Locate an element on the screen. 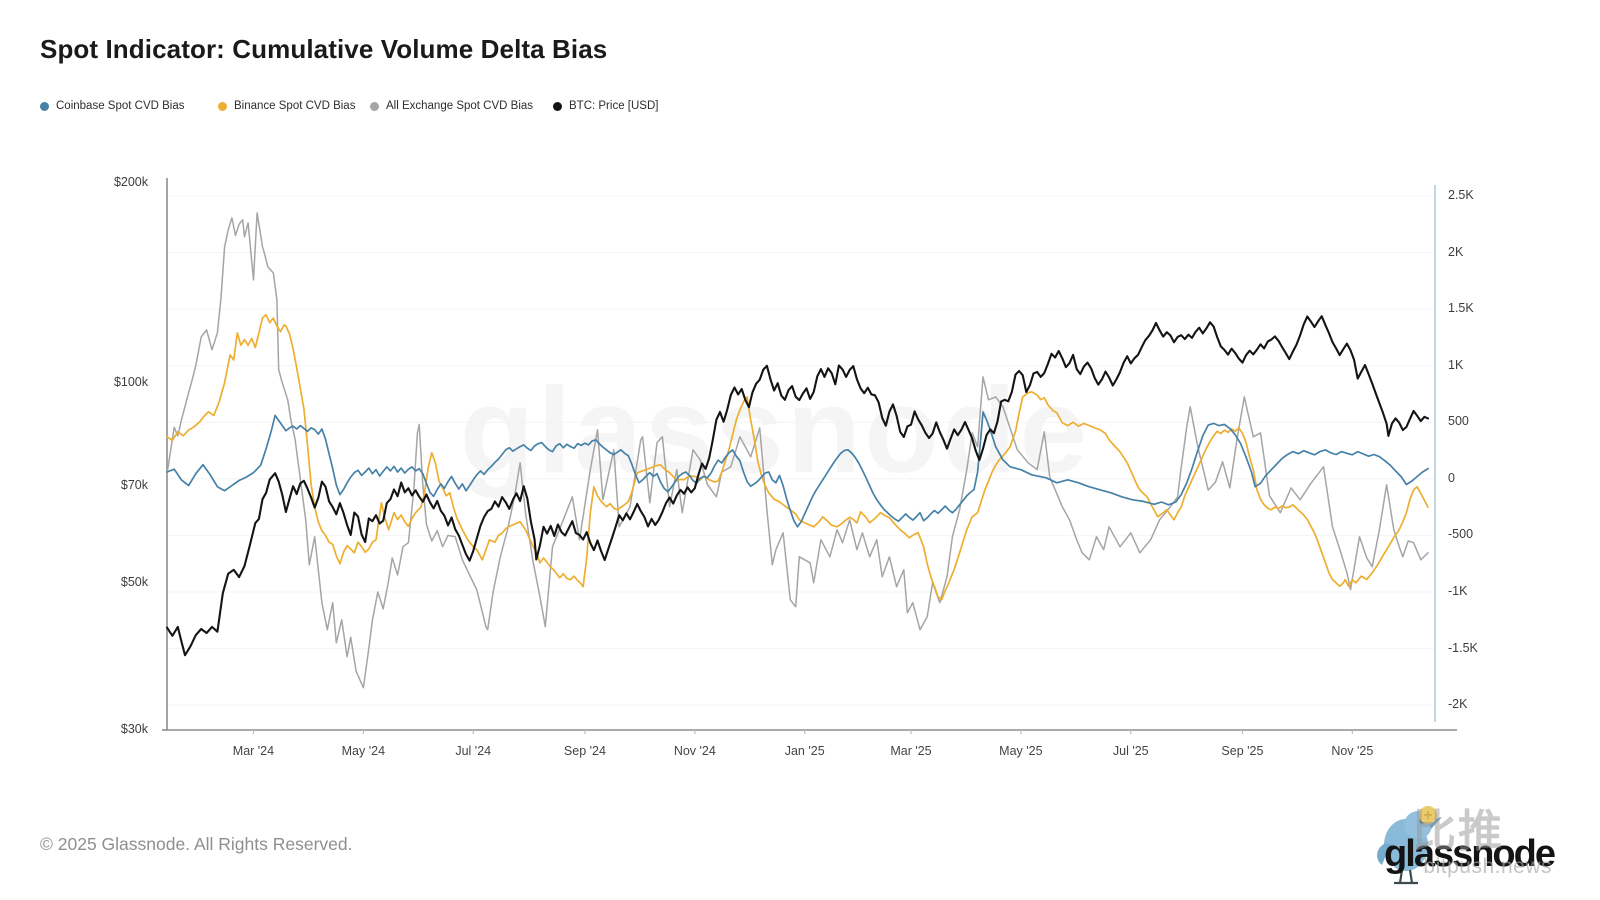  series-line-coinbase is located at coordinates (797, 469).